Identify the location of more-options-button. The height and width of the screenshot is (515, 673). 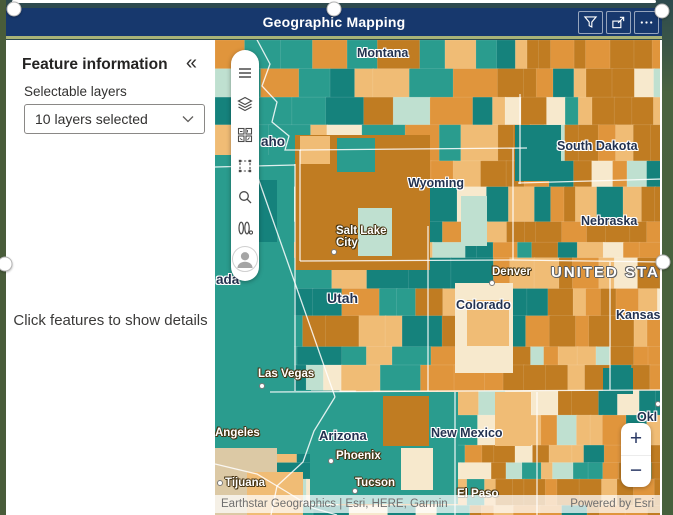
(646, 22).